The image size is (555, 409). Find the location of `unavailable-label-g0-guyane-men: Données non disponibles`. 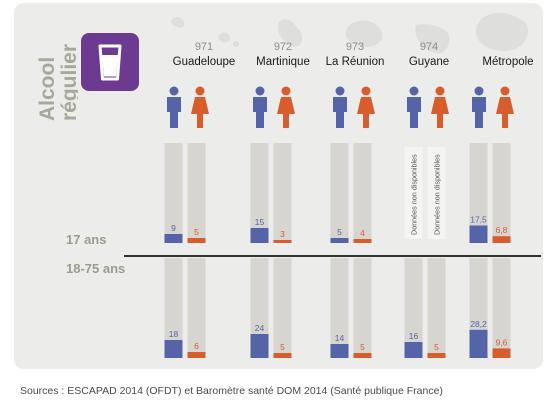

unavailable-label-g0-guyane-men: Données non disponibles is located at coordinates (414, 194).